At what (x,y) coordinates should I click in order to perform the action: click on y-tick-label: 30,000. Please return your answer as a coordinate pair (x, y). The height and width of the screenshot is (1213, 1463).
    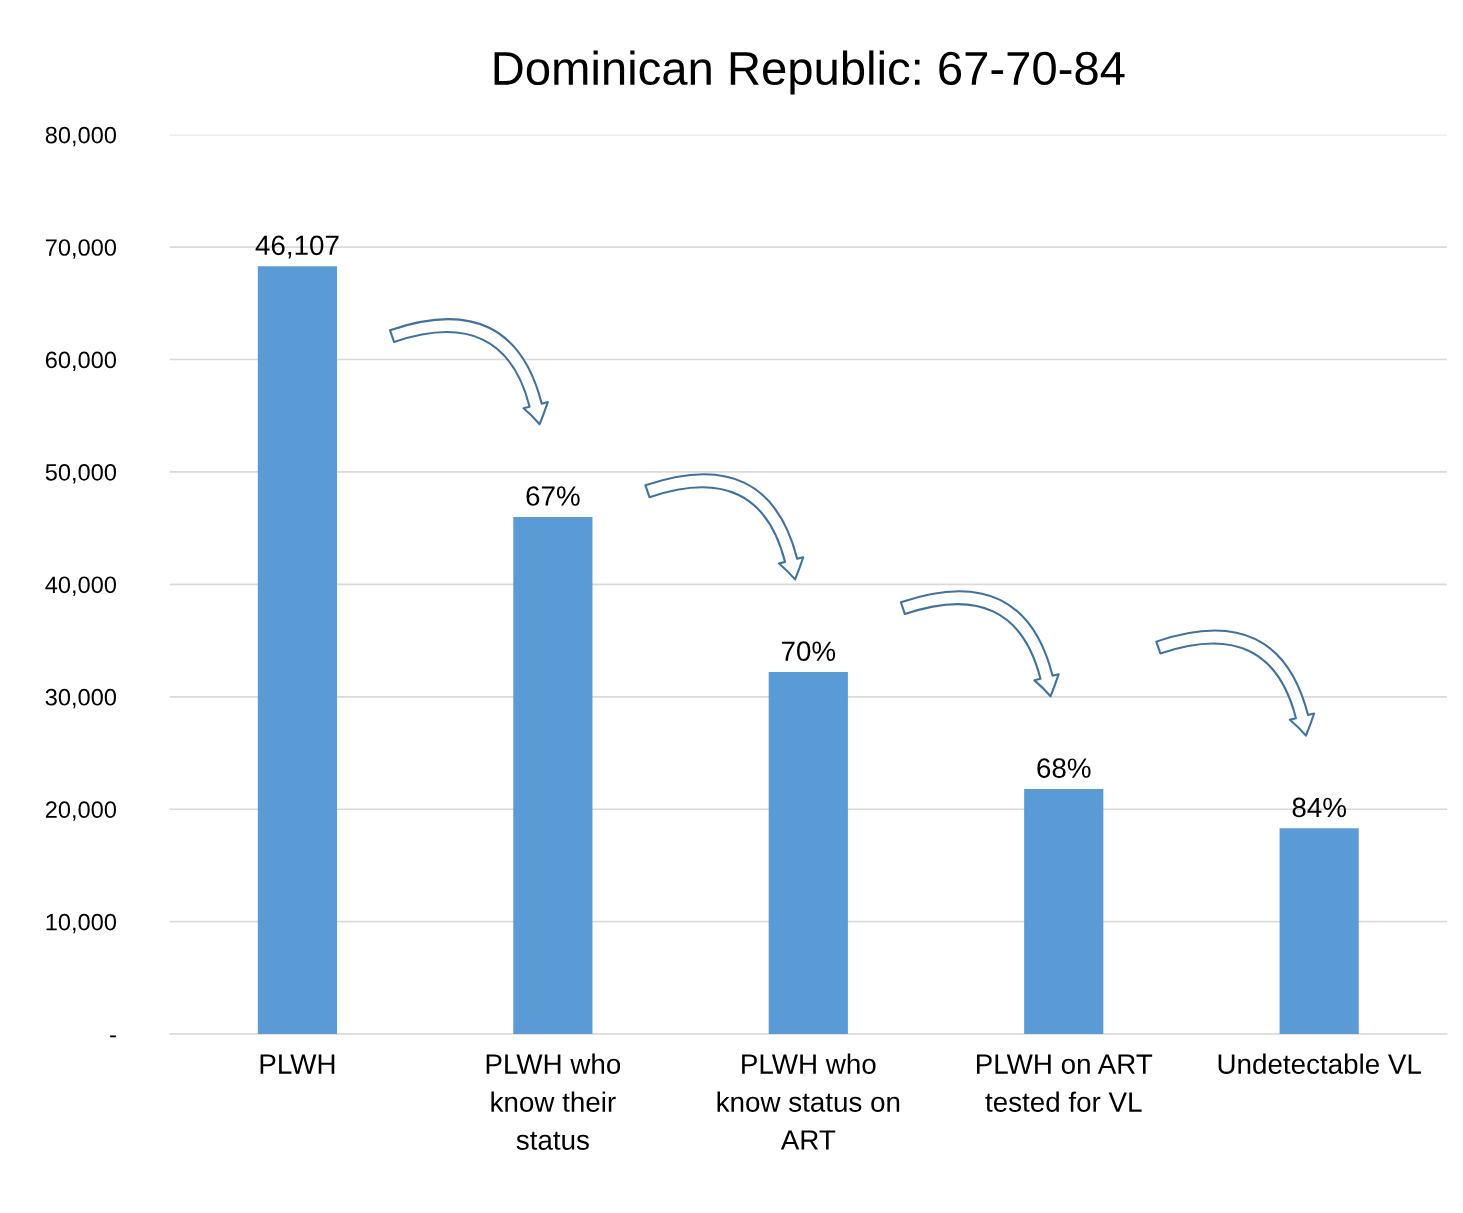
    Looking at the image, I should click on (81, 698).